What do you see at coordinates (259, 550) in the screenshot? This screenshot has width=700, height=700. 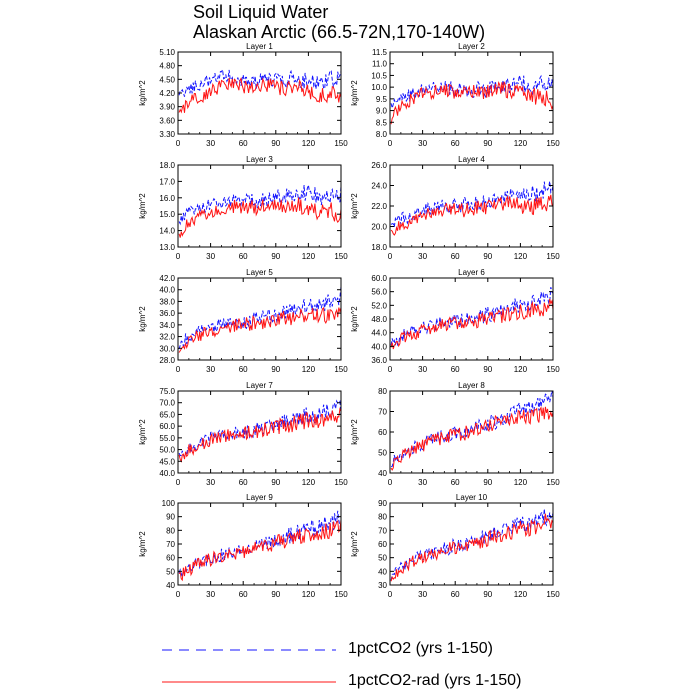 I see `panel-layer-9-line-1pctco2-rad` at bounding box center [259, 550].